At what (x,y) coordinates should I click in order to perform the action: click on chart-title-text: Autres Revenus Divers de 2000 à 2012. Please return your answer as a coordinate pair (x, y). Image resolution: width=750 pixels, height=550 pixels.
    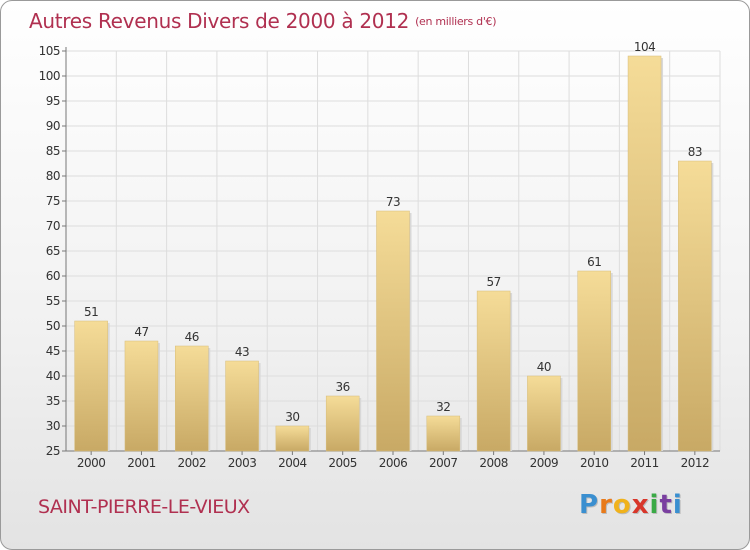
    Looking at the image, I should click on (219, 21).